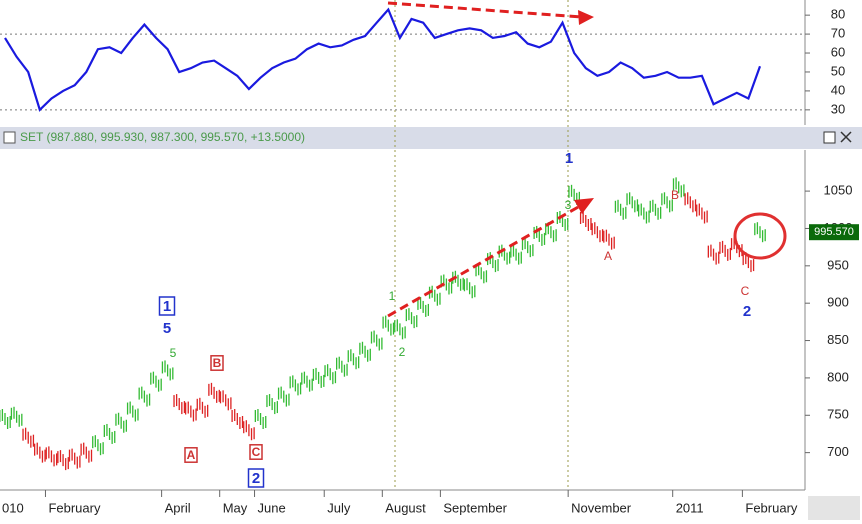  I want to click on y-tick-label: 750, so click(838, 414).